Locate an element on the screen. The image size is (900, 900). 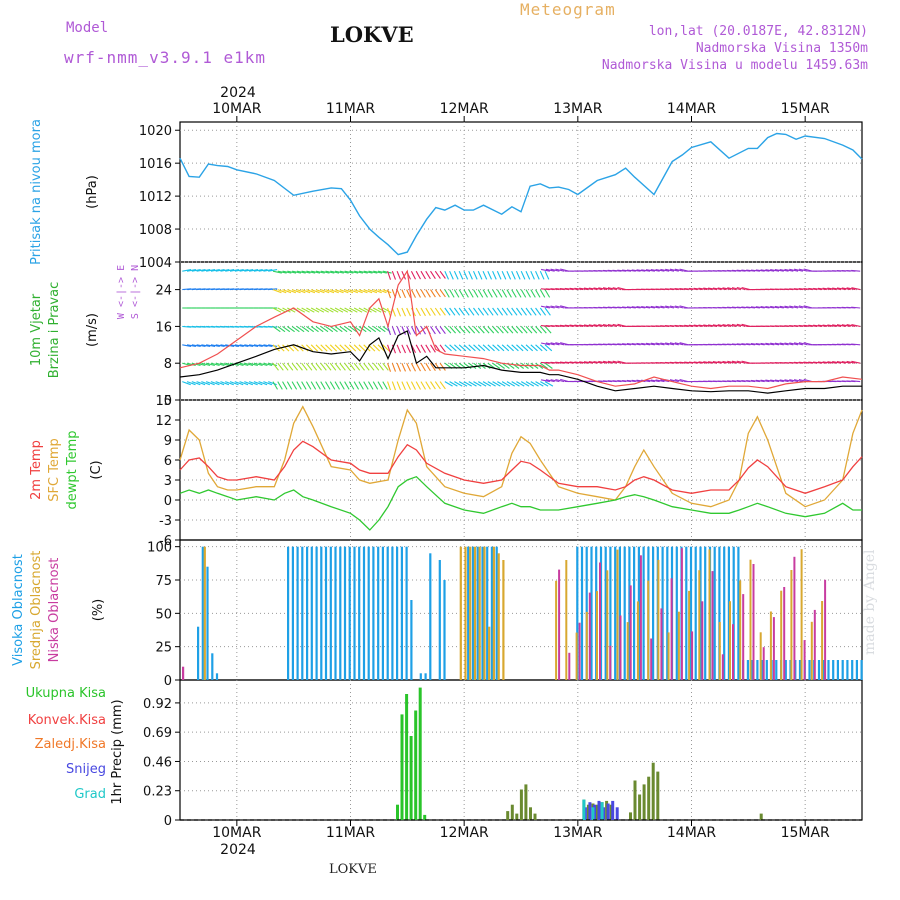
wind-speed-line is located at coordinates (520, 362).